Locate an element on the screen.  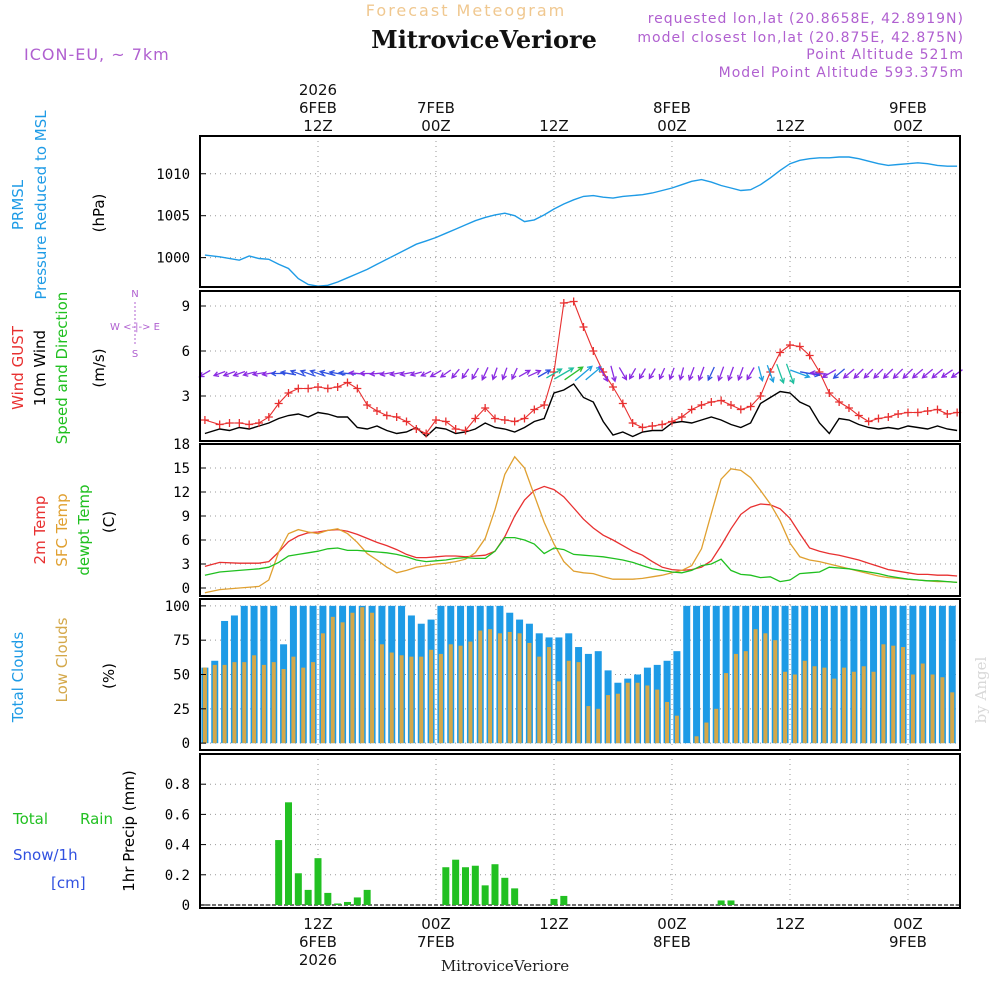
precip-unit-label: 1hr Precip (mm) is located at coordinates (129, 830).